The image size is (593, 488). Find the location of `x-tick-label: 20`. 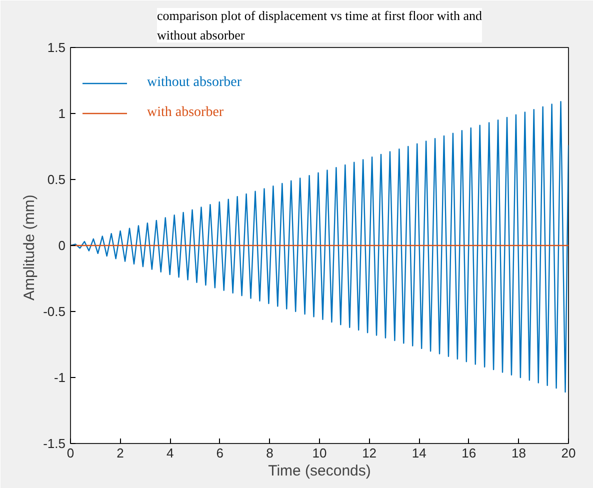

x-tick-label: 20 is located at coordinates (568, 453).